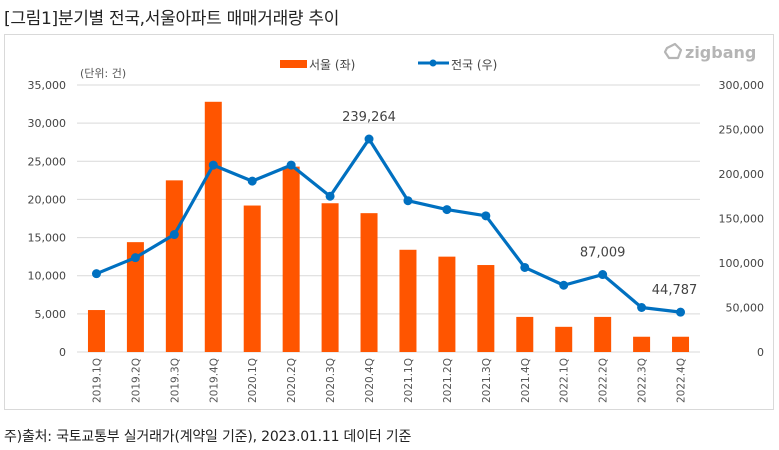 The image size is (779, 450). What do you see at coordinates (47, 238) in the screenshot?
I see `left-axis-tick-label: 15,000` at bounding box center [47, 238].